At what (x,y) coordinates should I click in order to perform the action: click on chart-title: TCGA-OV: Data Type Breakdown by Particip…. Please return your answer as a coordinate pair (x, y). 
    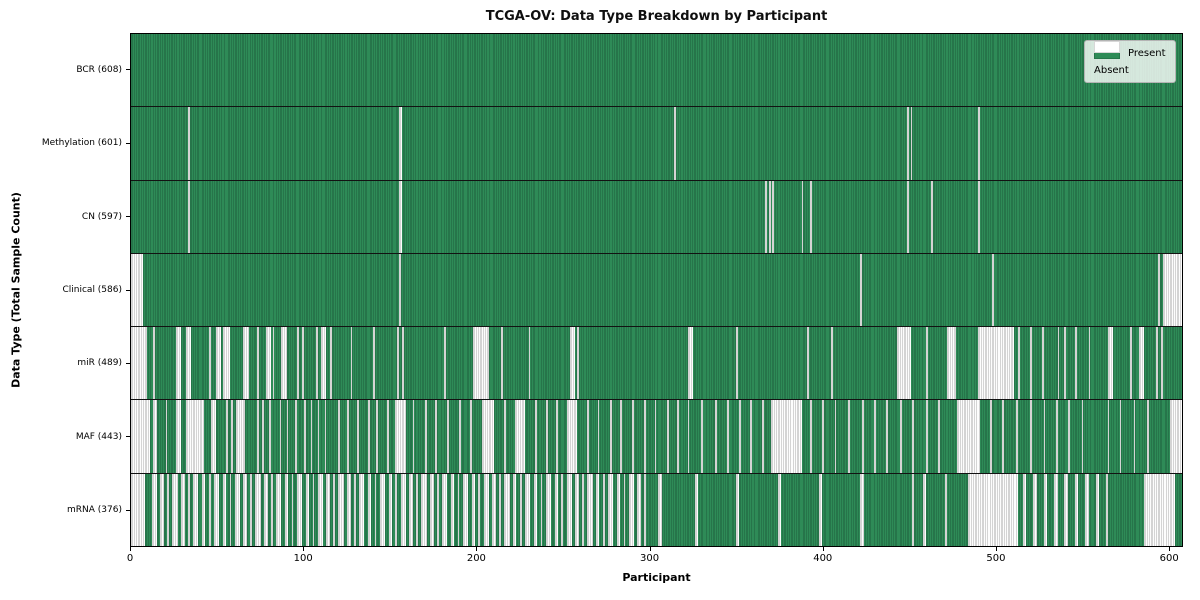
    Looking at the image, I should click on (656, 16).